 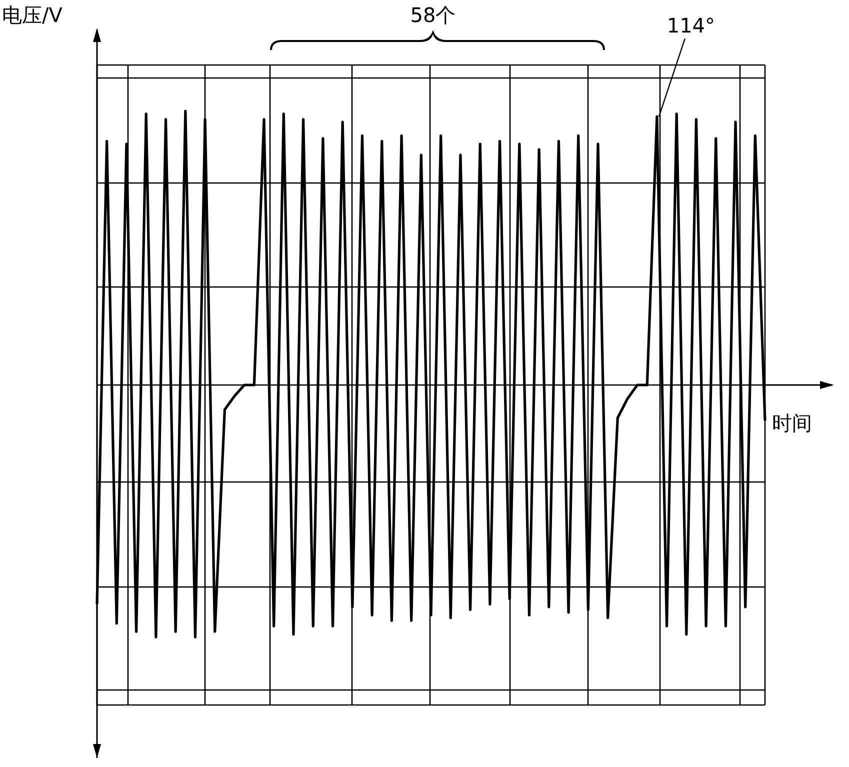 What do you see at coordinates (433, 15) in the screenshot?
I see `text: 58个` at bounding box center [433, 15].